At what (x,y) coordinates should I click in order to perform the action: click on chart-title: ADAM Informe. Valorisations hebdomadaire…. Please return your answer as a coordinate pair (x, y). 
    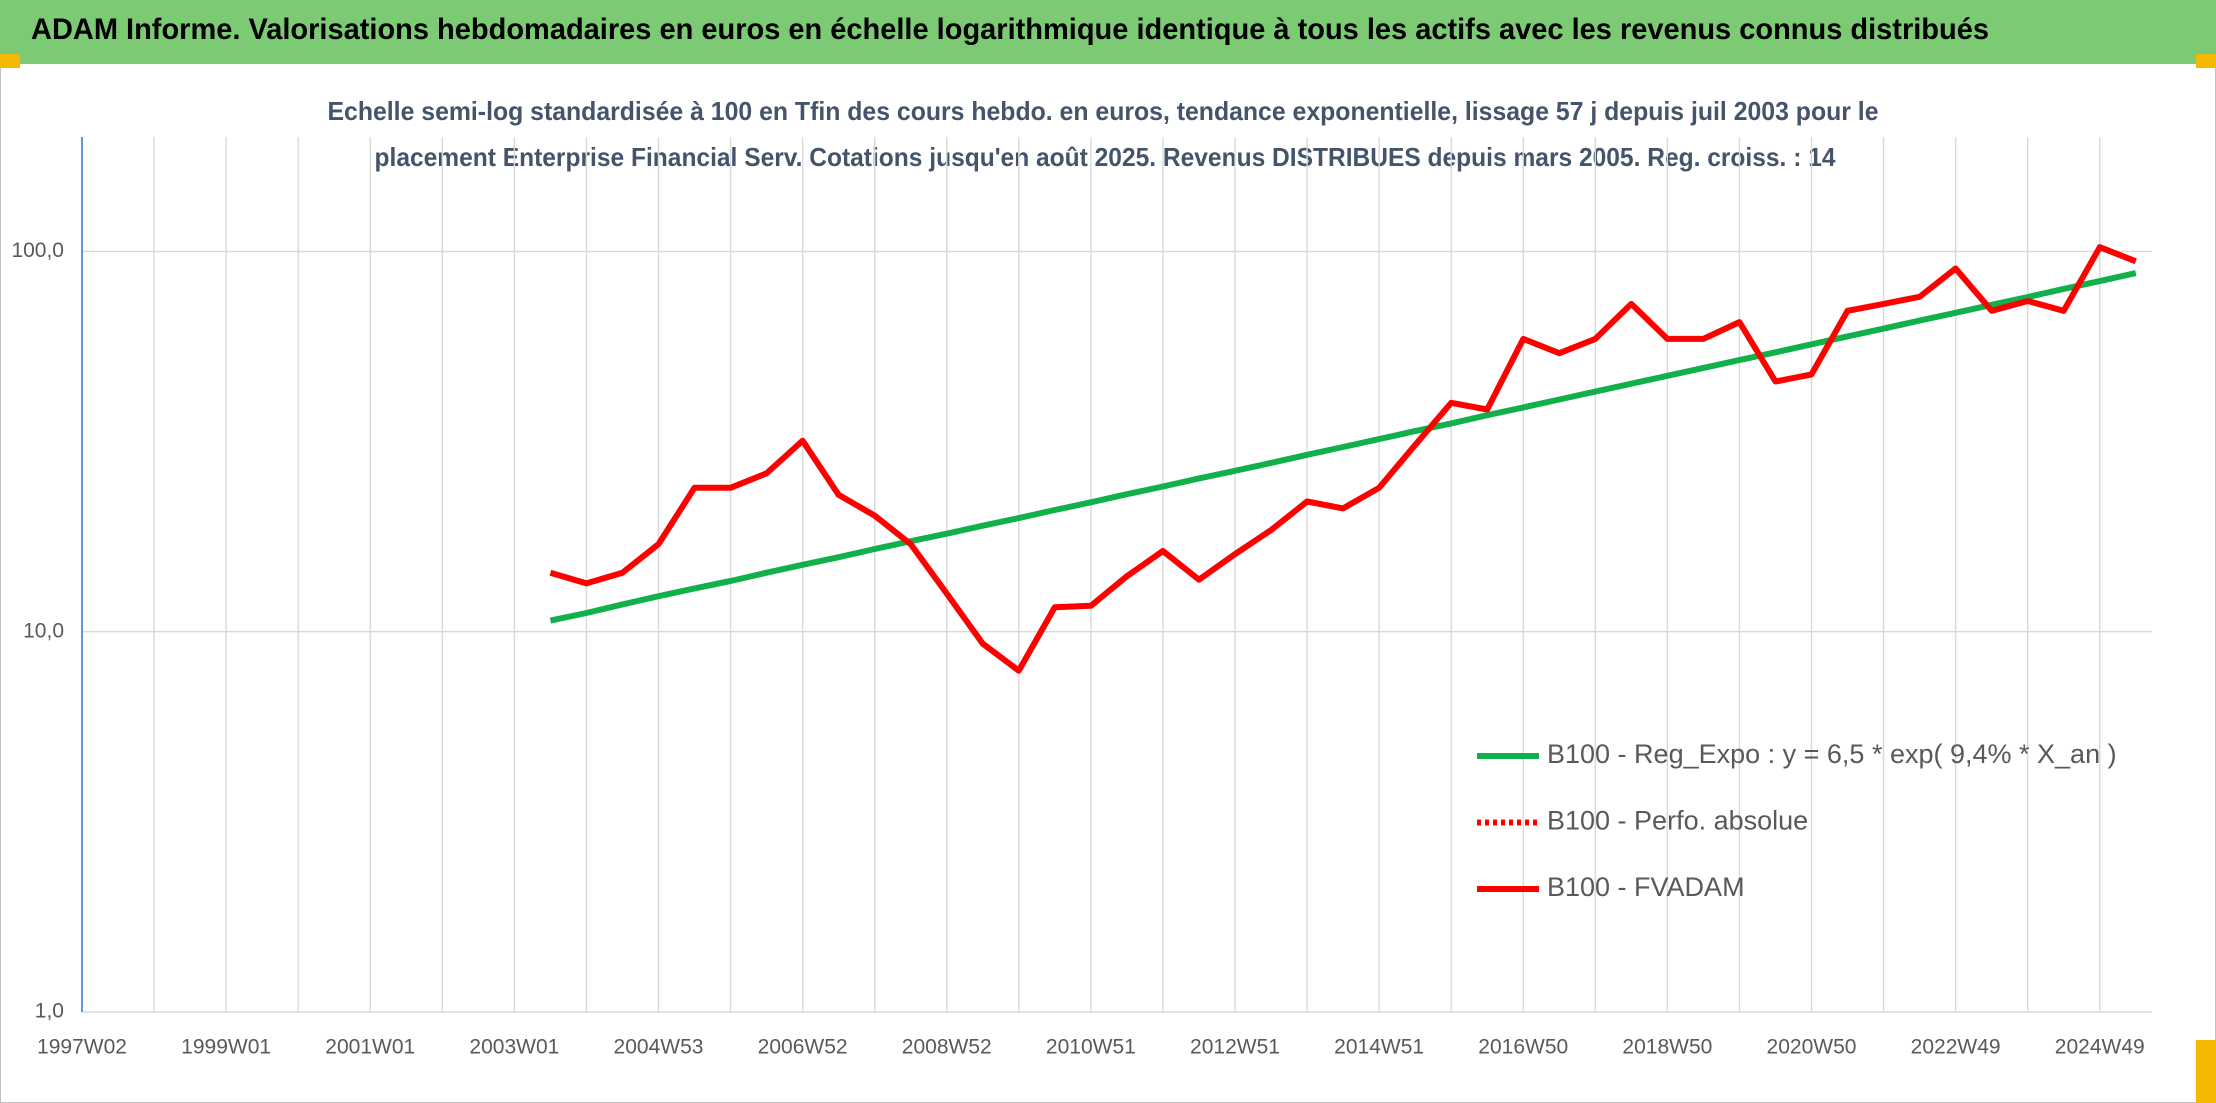
    Looking at the image, I should click on (1010, 29).